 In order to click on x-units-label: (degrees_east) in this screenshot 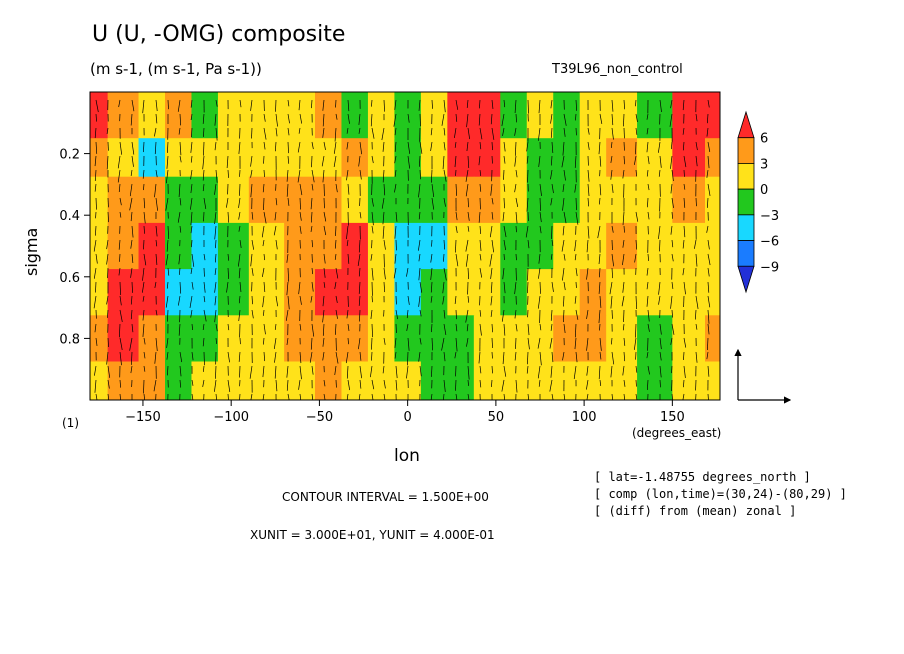, I will do `click(677, 433)`.